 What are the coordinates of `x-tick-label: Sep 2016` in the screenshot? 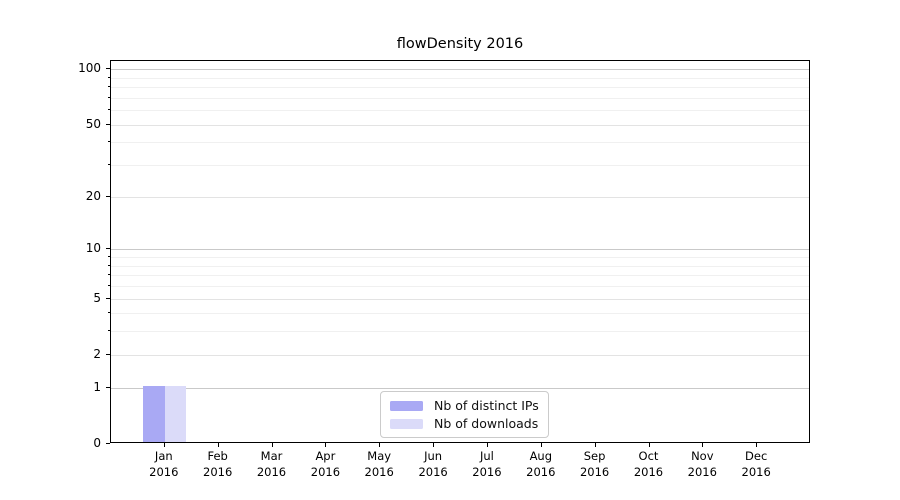 It's located at (594, 464).